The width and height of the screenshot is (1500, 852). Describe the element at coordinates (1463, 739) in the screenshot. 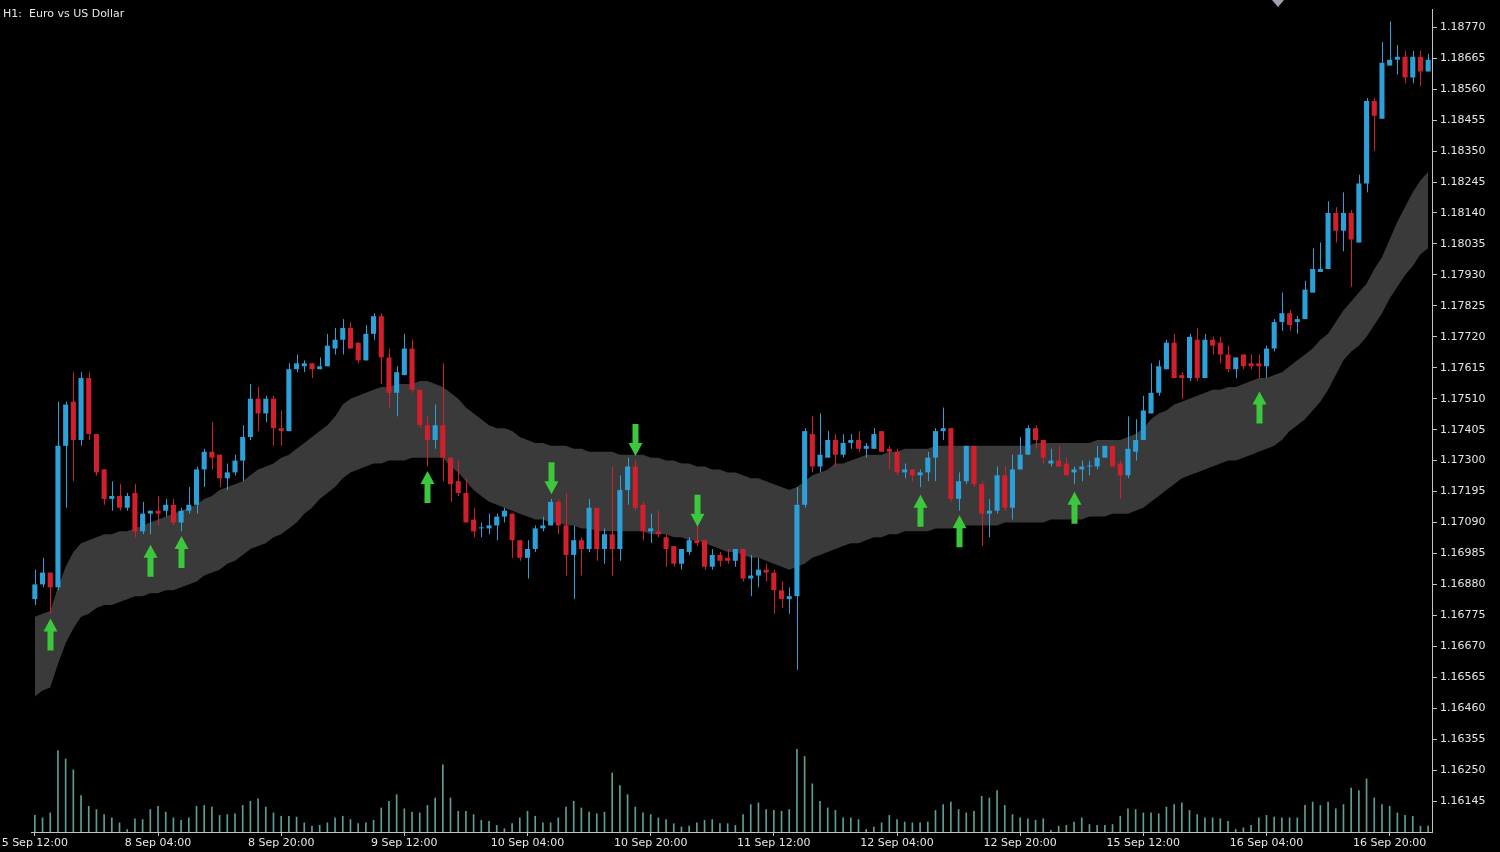

I see `y-tick-label: 1.16355` at that location.